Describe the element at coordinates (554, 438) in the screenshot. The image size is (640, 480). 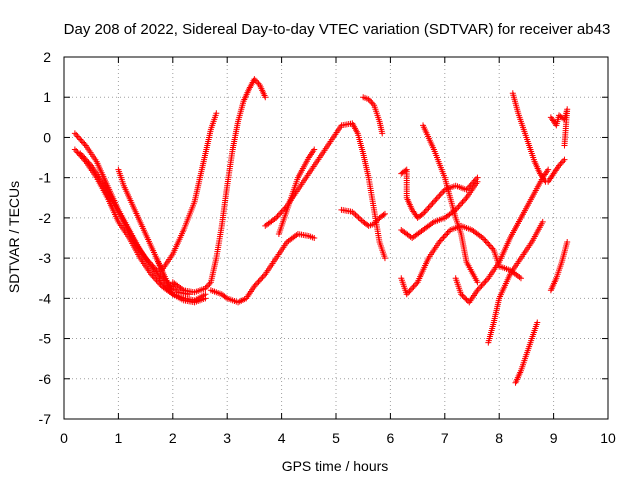
I see `x-tick-label: 9` at that location.